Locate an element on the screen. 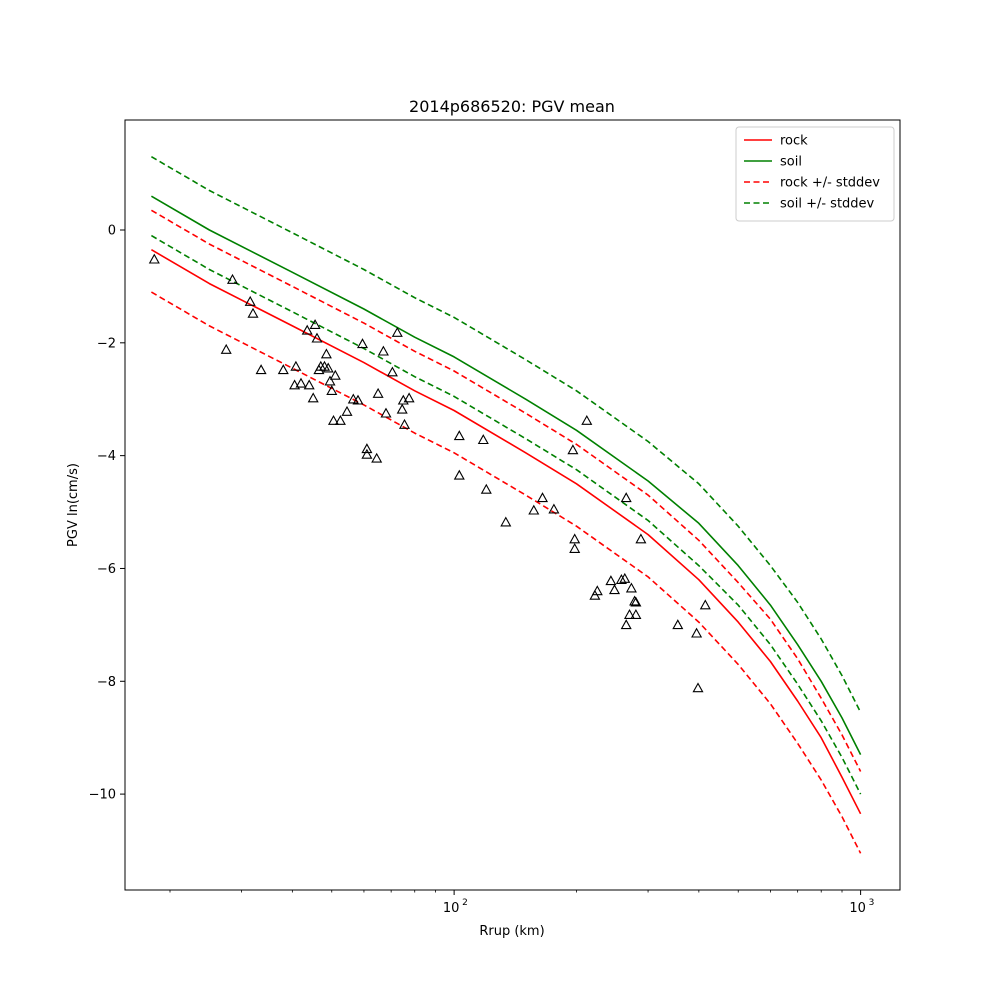  legend-label-1: soil is located at coordinates (791, 162).